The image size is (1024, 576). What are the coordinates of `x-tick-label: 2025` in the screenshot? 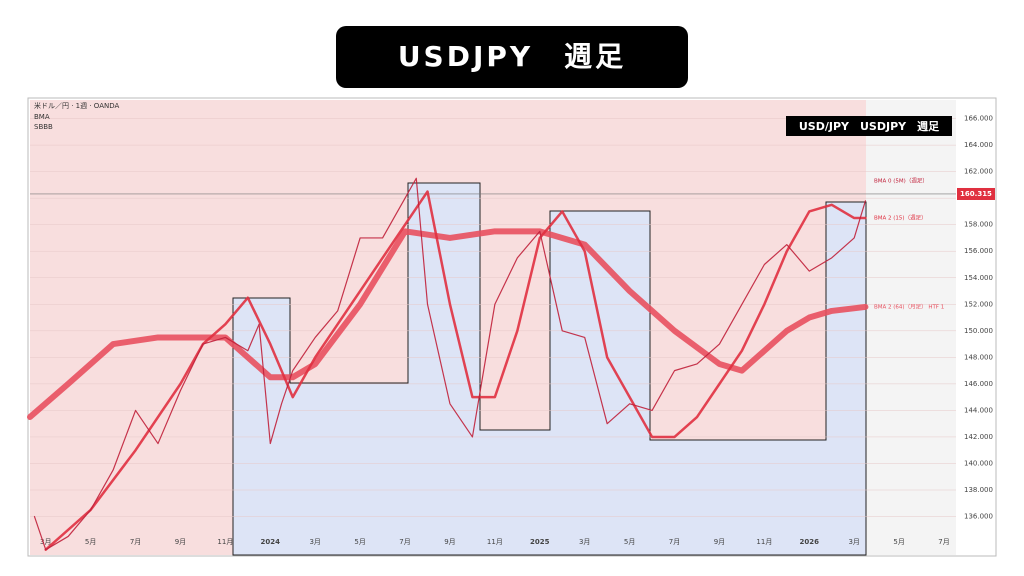 It's located at (540, 542).